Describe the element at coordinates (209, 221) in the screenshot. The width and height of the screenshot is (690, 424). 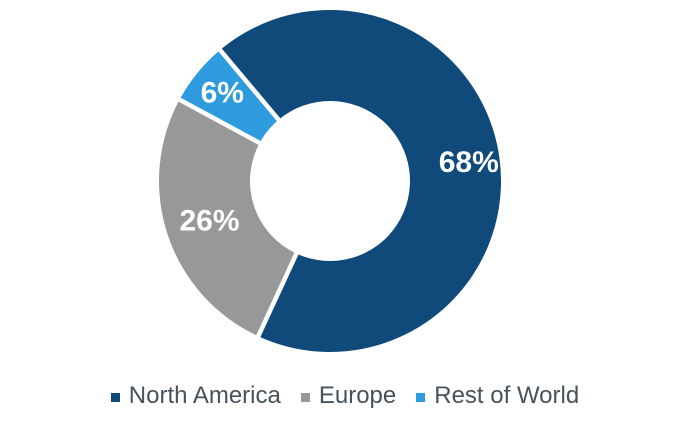
I see `data-label-europe: 26%` at that location.